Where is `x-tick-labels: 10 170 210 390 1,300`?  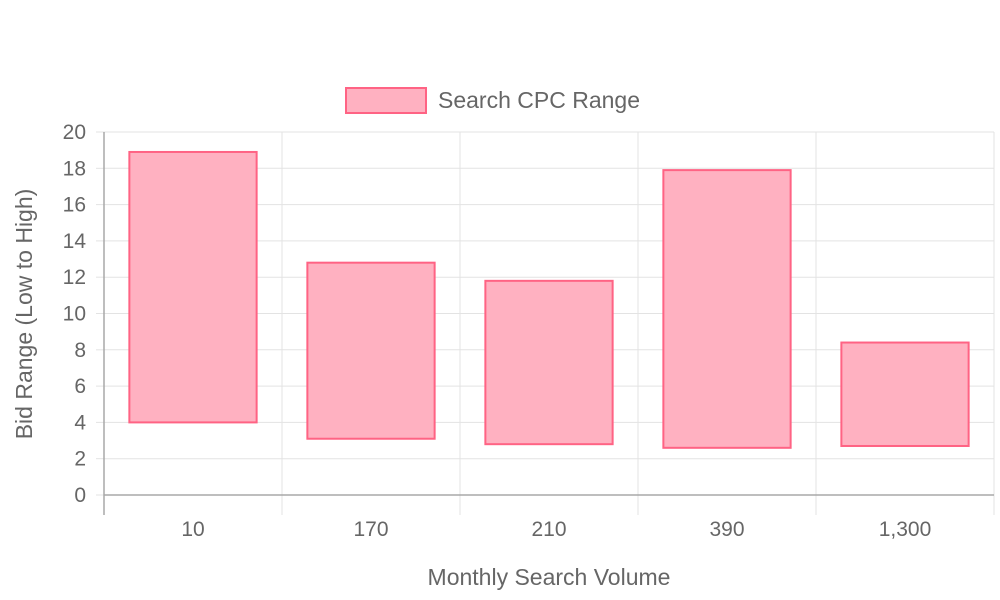 x-tick-labels: 10 170 210 390 1,300 is located at coordinates (556, 529).